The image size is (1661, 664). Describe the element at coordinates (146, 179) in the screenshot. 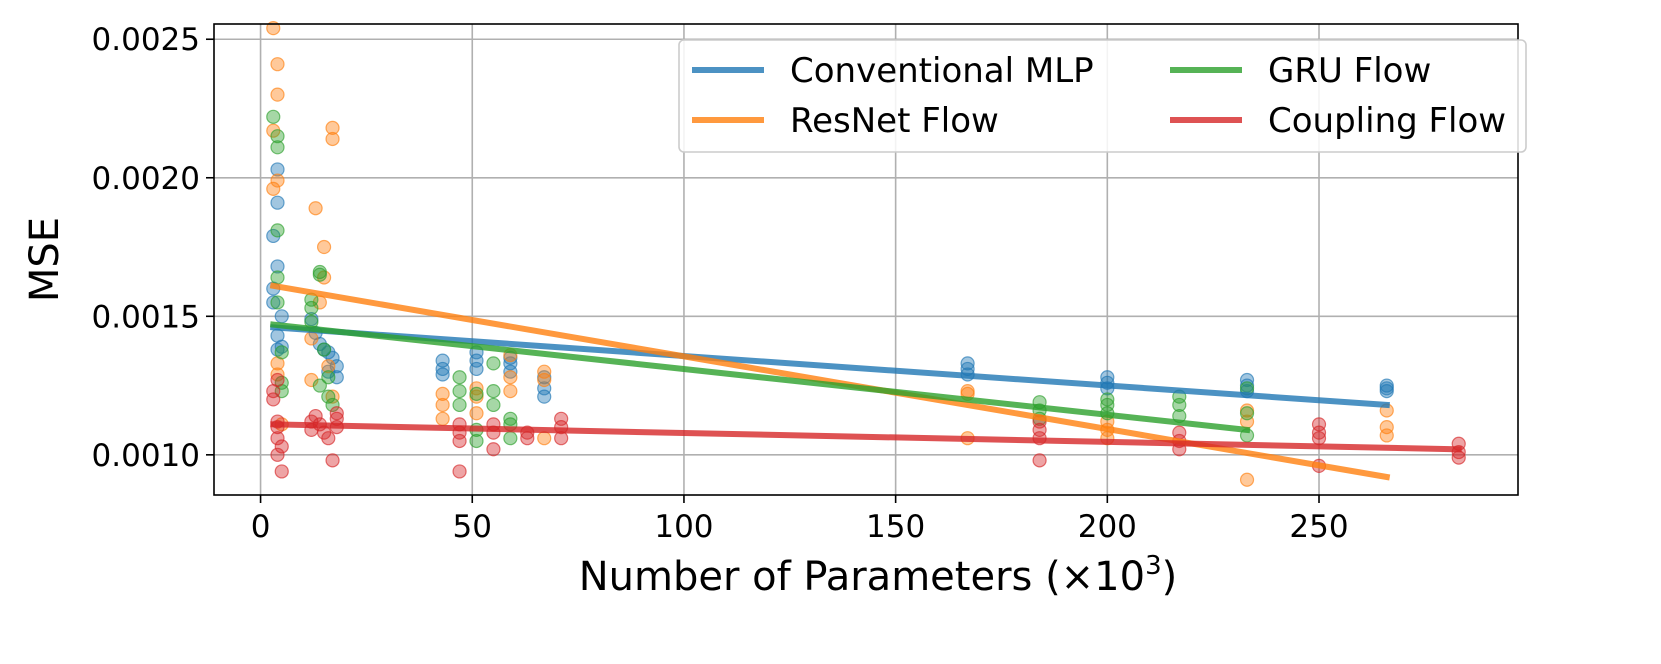

I see `y-tick-label: 0.0020` at that location.